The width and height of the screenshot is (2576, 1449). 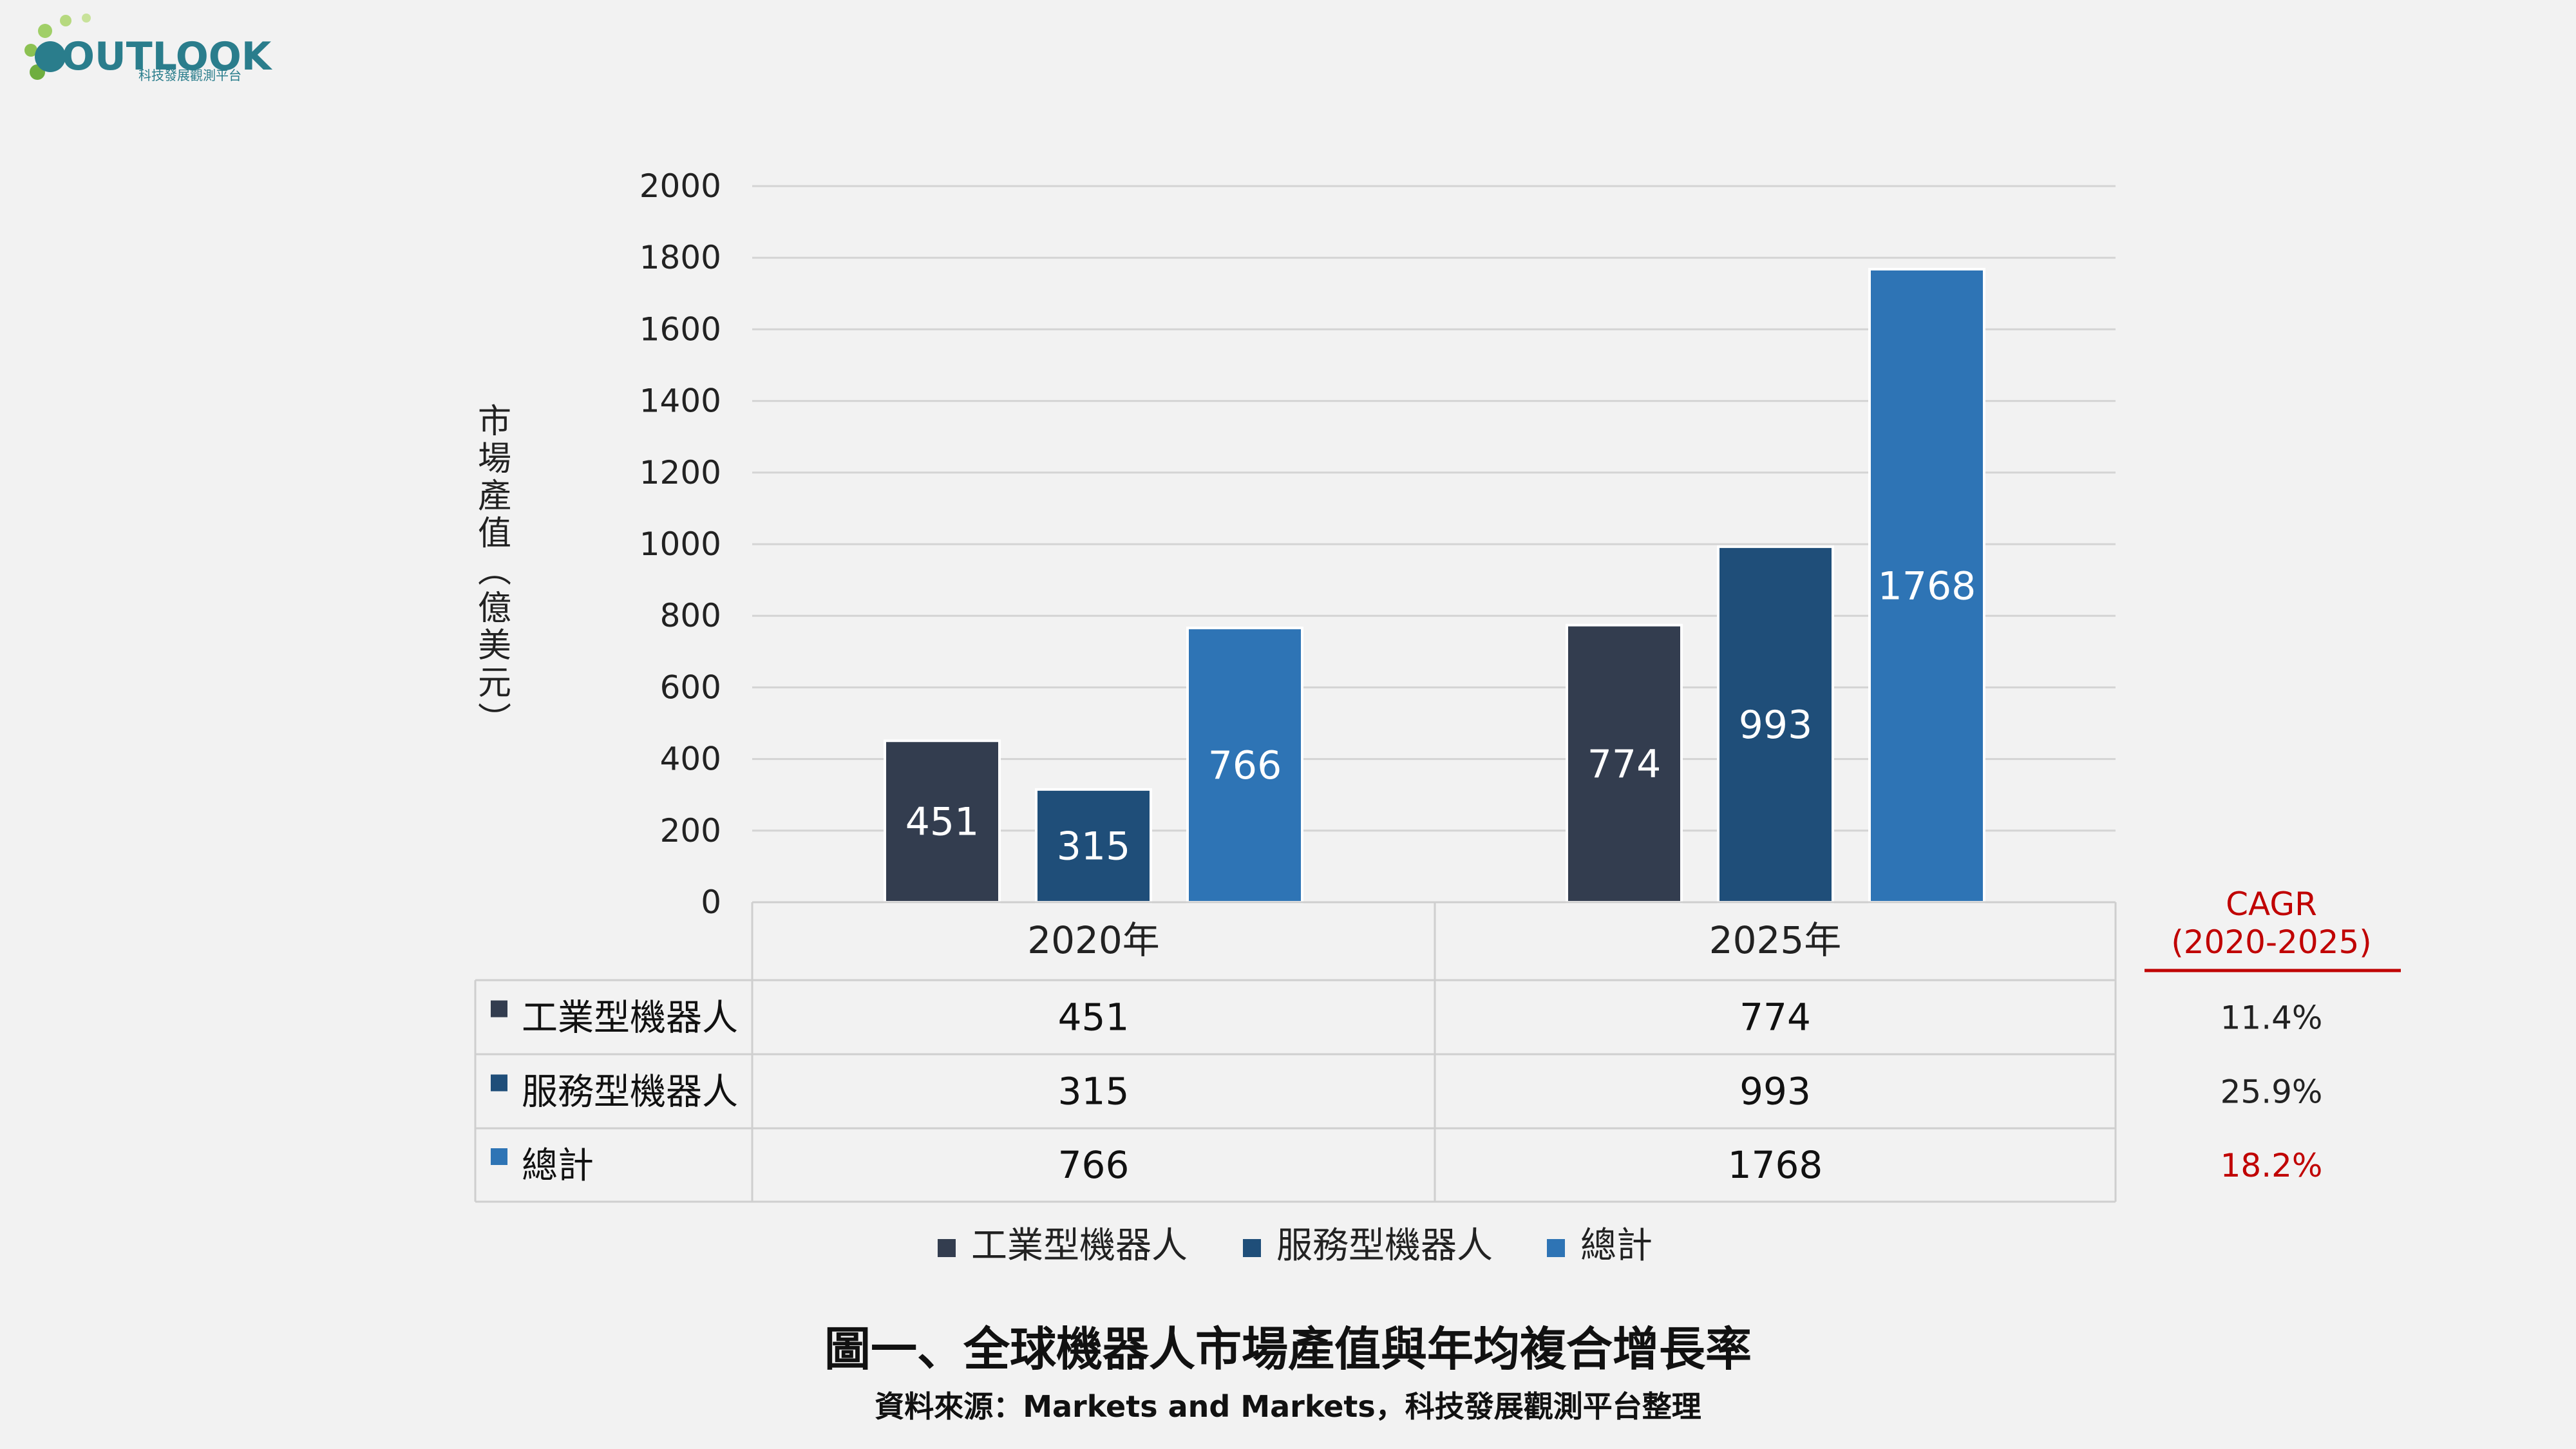 I want to click on table-cell: 774, so click(x=1775, y=1017).